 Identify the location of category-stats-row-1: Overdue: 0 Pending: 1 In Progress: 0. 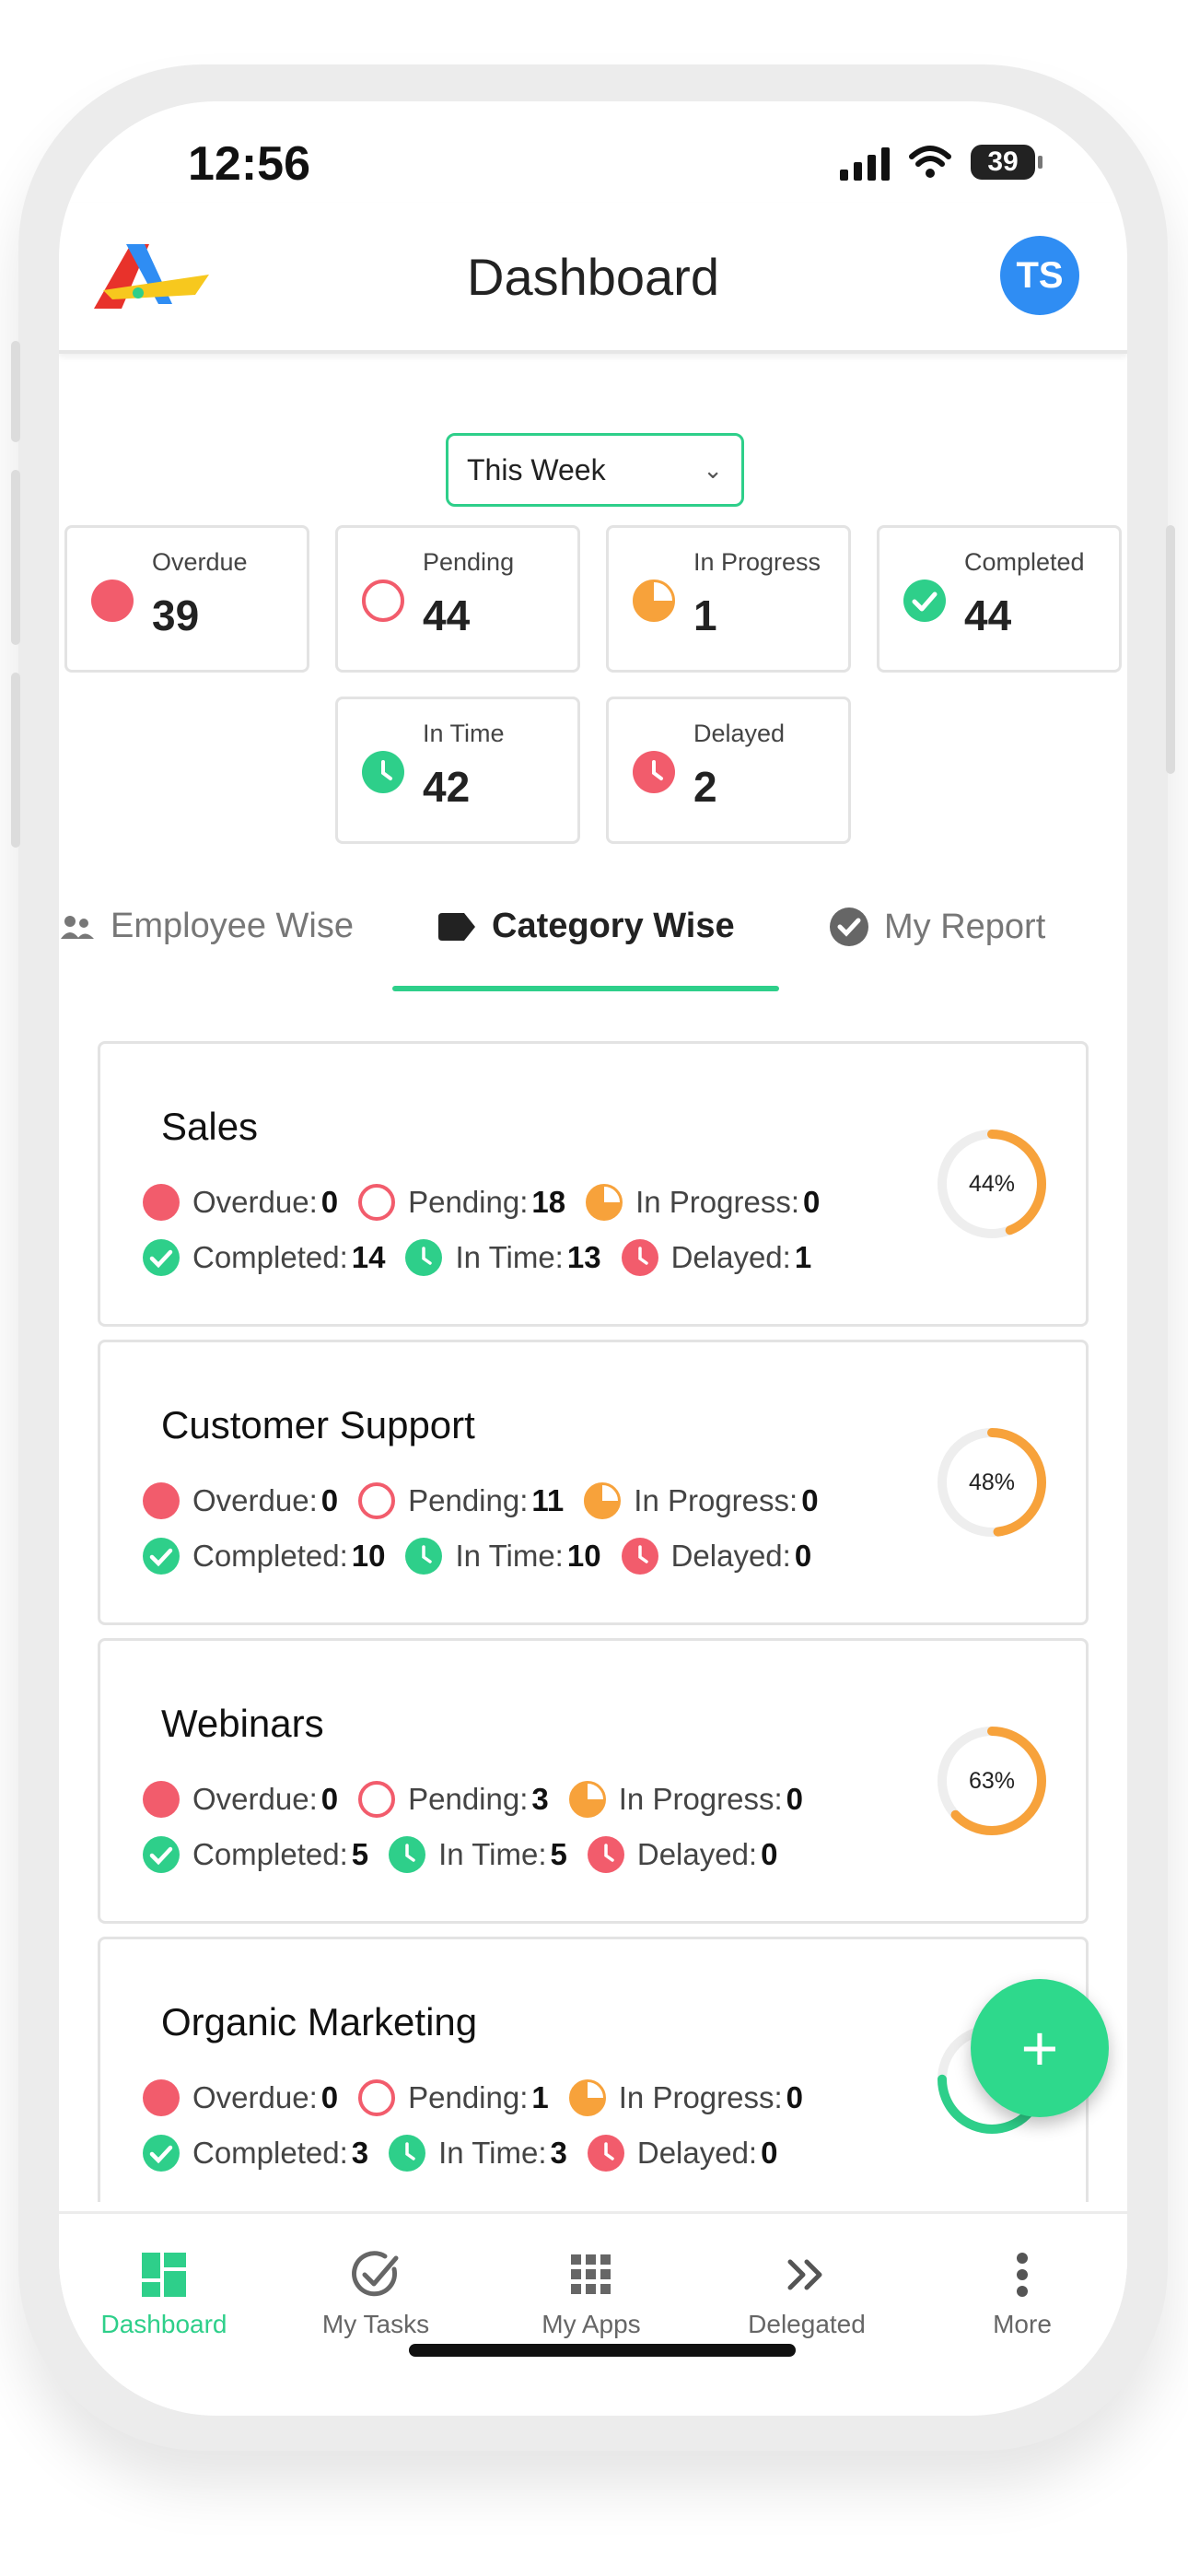
(483, 2097).